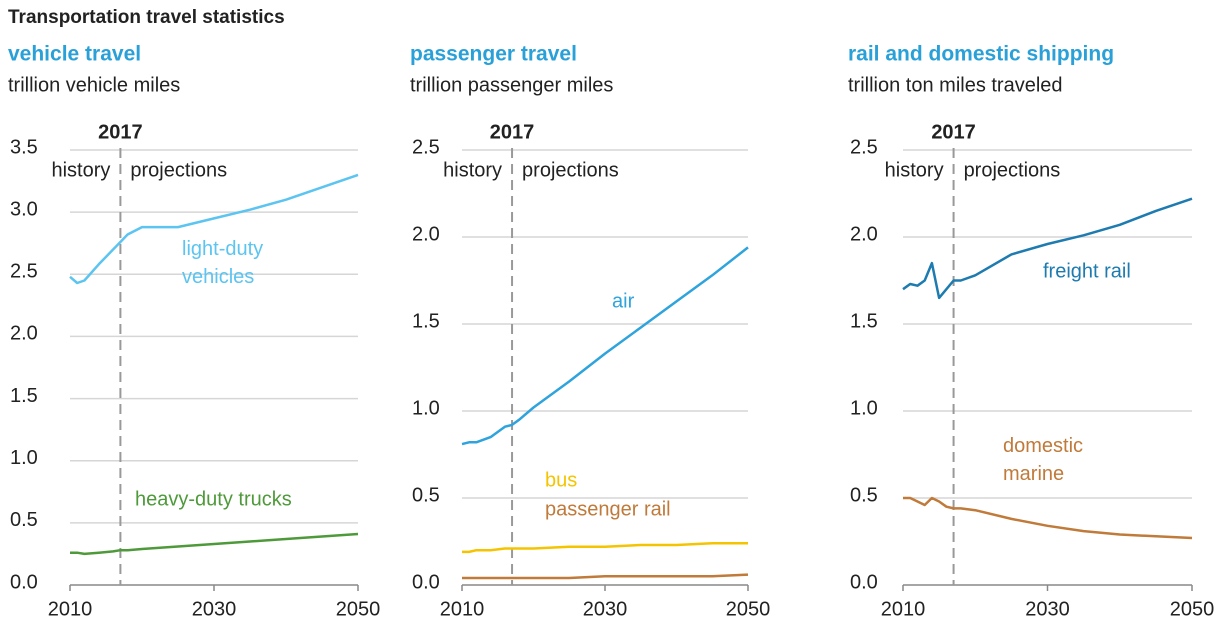 The width and height of the screenshot is (1222, 626). I want to click on panel-subtitle: trillion vehicle miles, so click(94, 85).